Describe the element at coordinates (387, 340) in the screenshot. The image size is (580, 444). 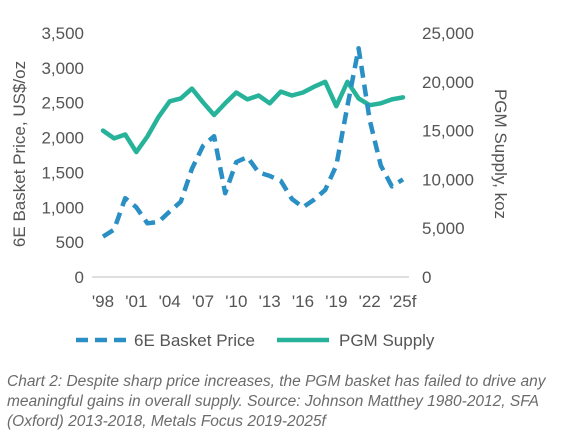
I see `legend-label-supply: PGM Supply` at that location.